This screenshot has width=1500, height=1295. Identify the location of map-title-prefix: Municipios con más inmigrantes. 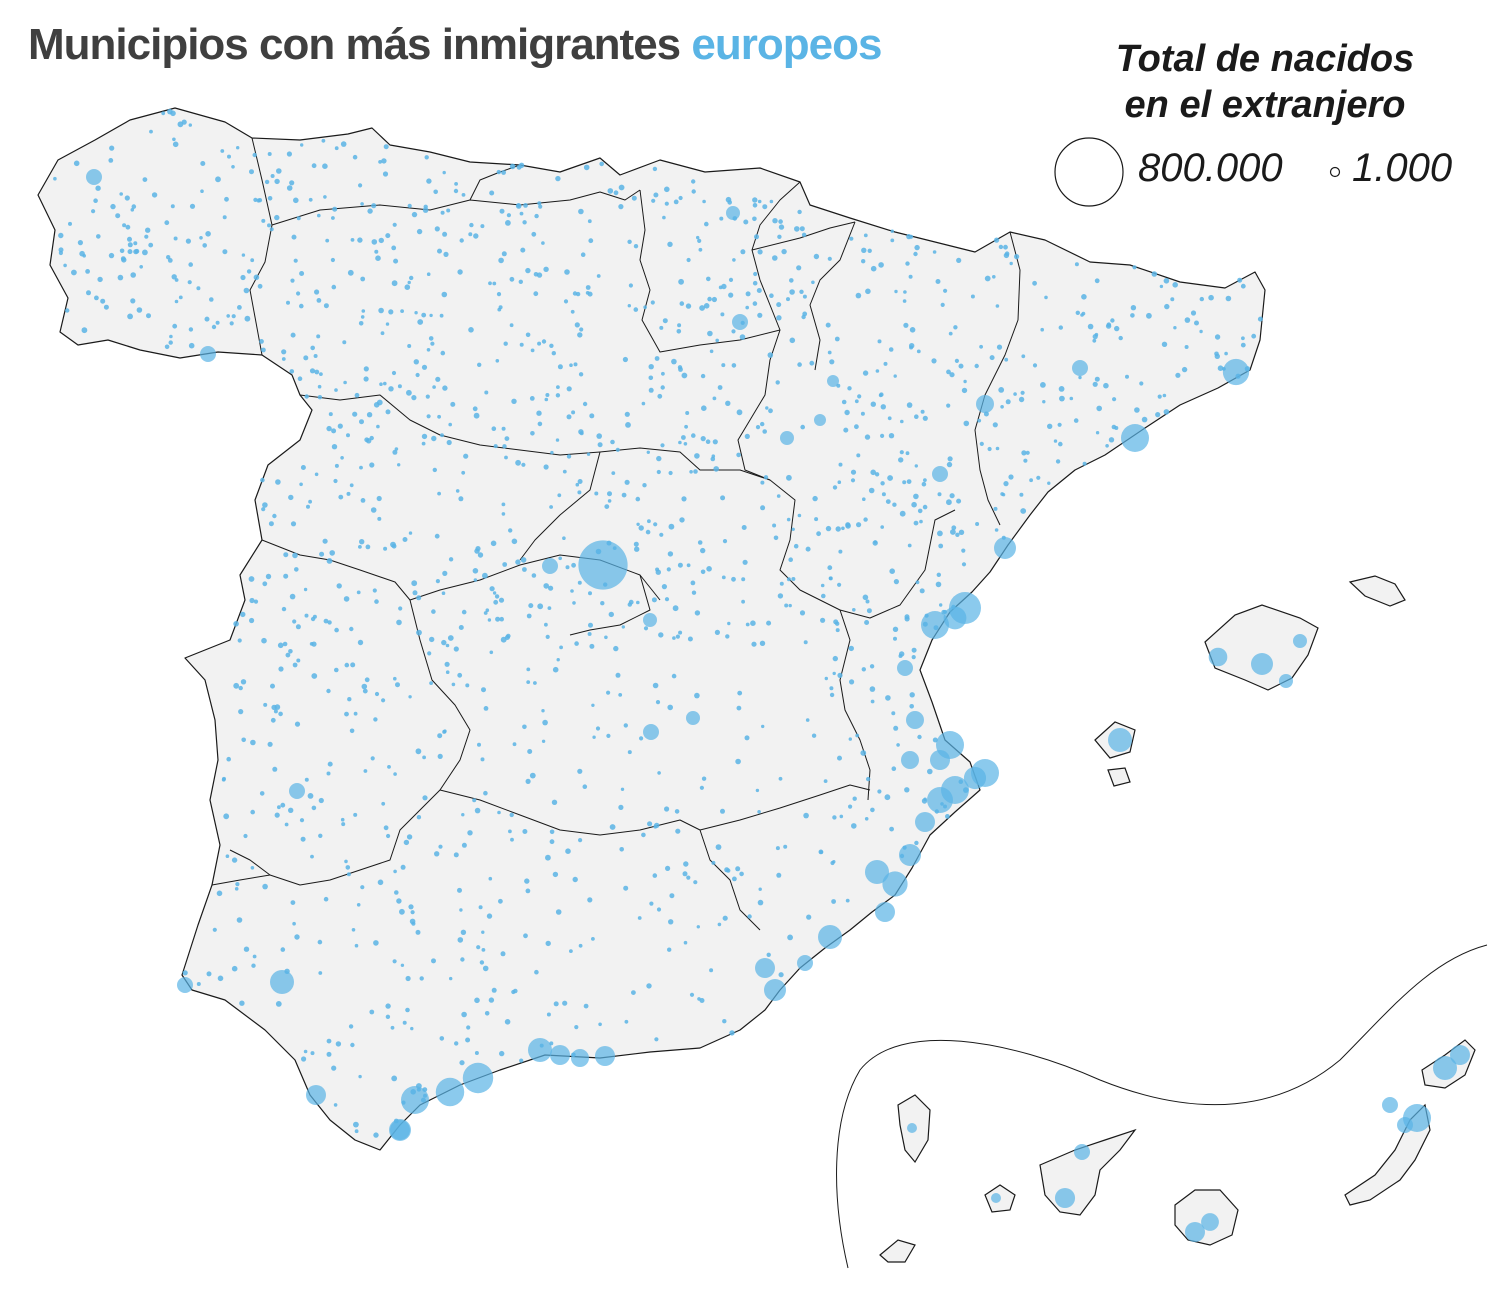
(354, 44).